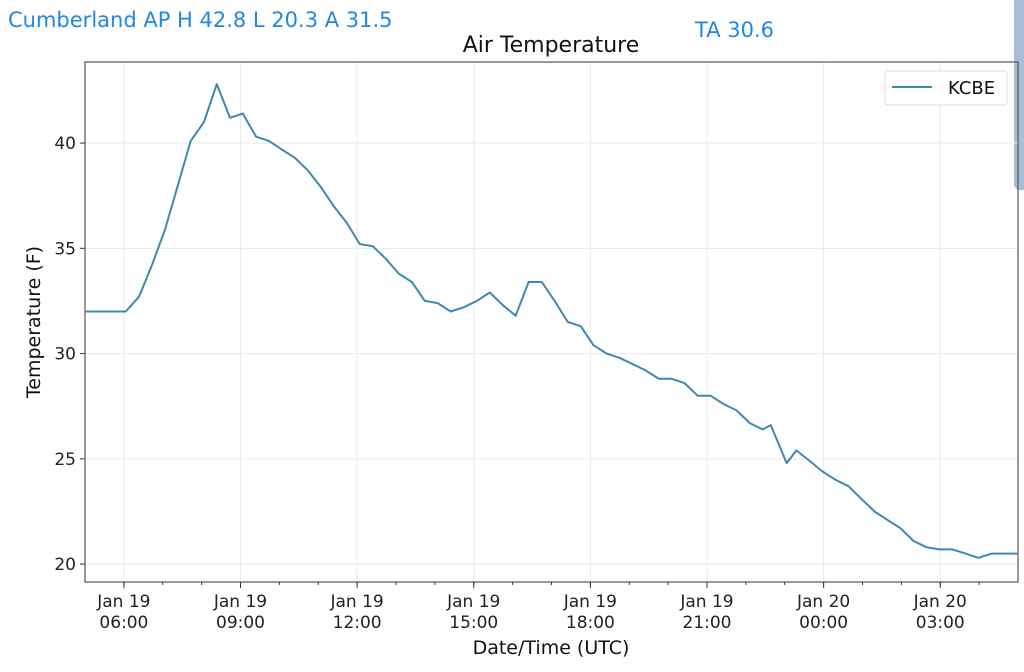 The width and height of the screenshot is (1024, 672). What do you see at coordinates (65, 144) in the screenshot?
I see `y-tick-label: 40` at bounding box center [65, 144].